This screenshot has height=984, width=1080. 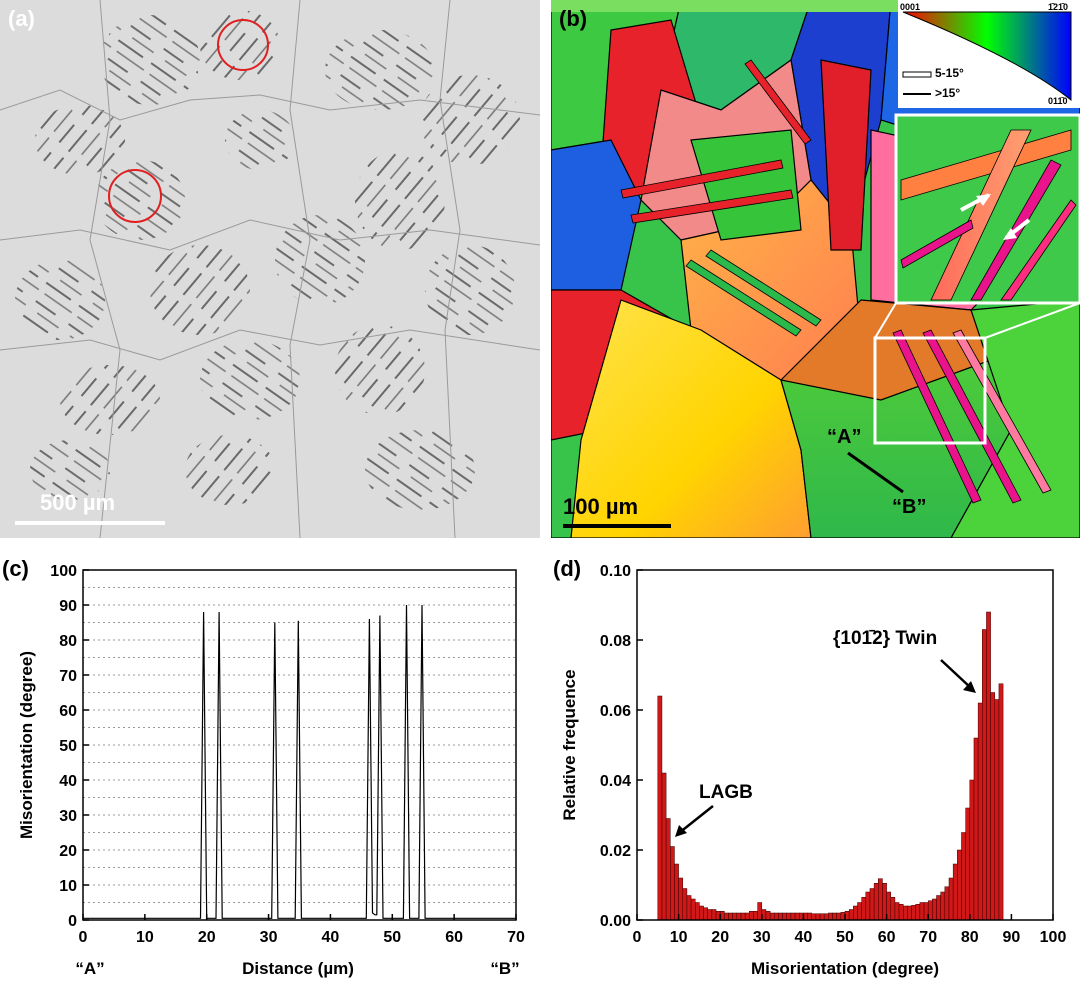 I want to click on scale-bar-a, so click(x=90, y=523).